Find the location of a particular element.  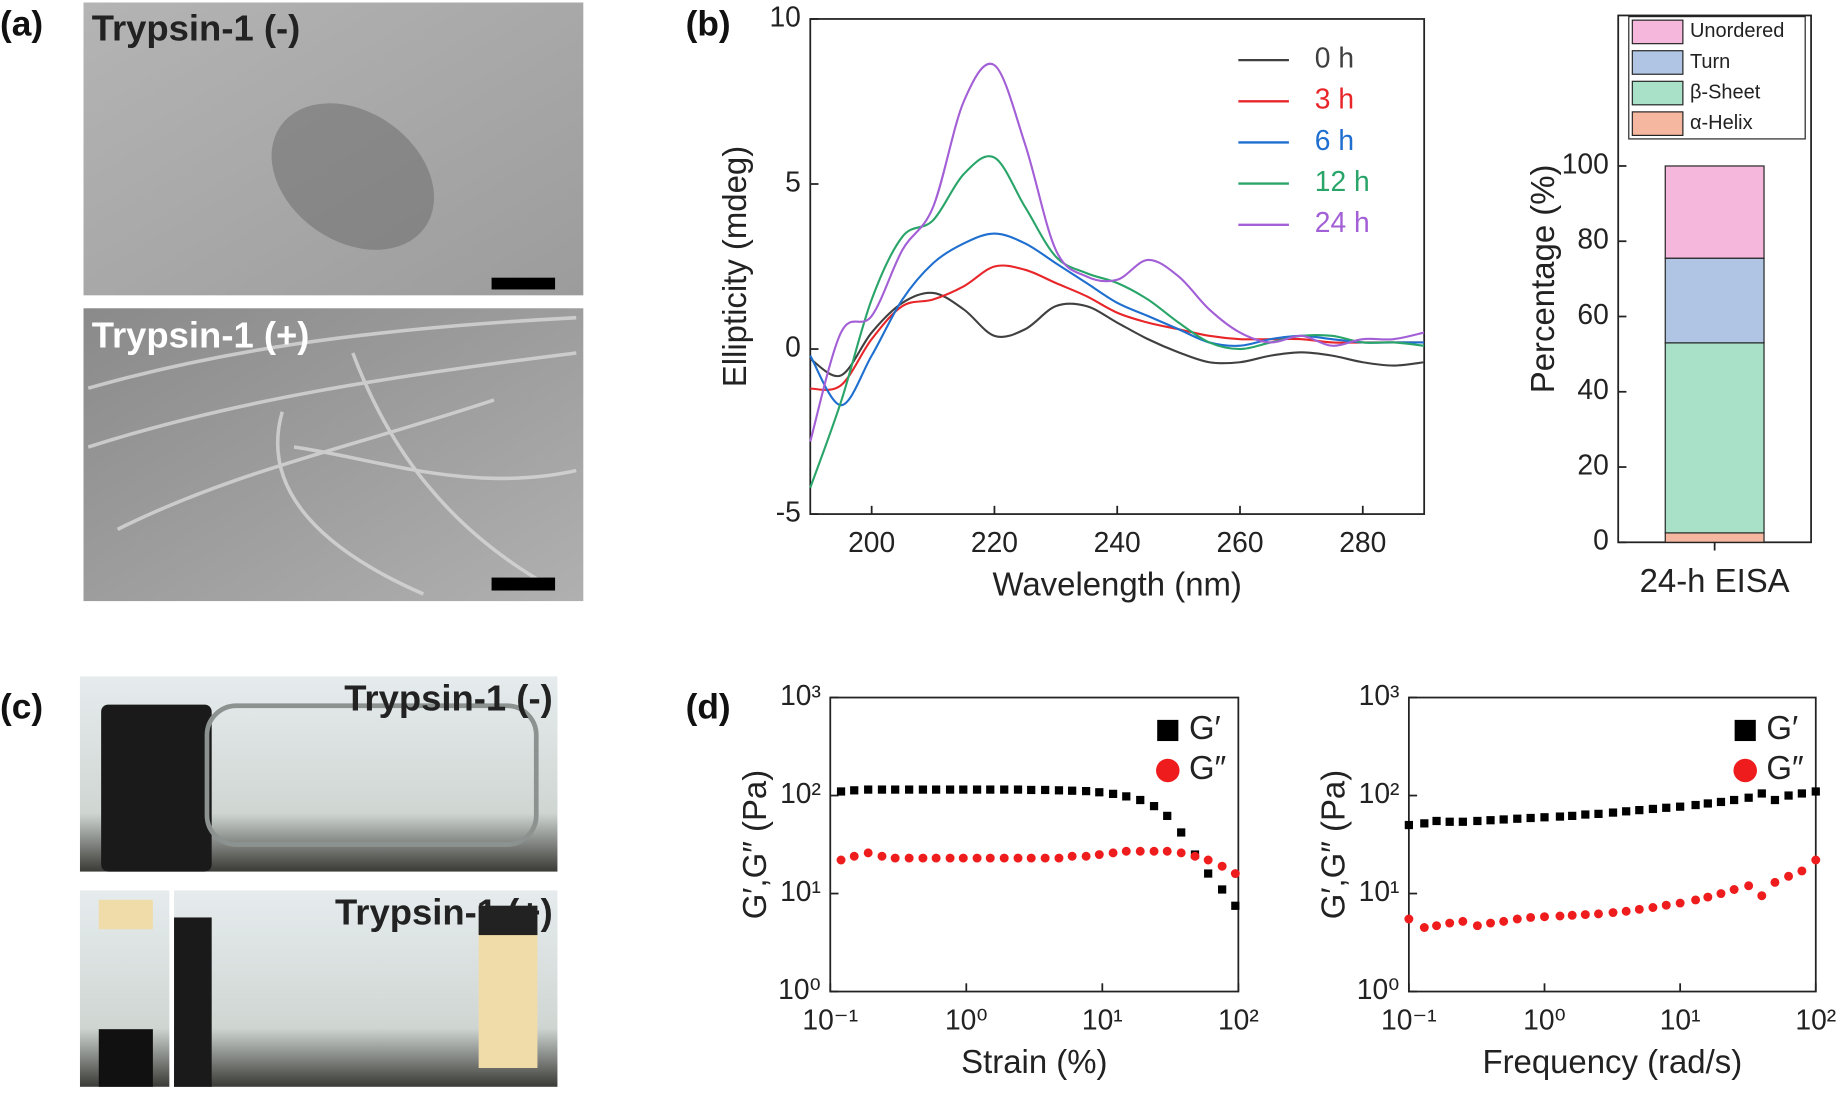

y-tick-label: 10² is located at coordinates (800, 793).